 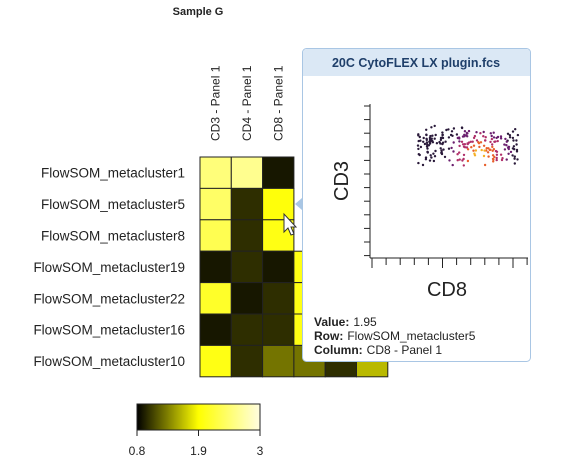 What do you see at coordinates (198, 451) in the screenshot?
I see `colorbar-tick-label: 1.9` at bounding box center [198, 451].